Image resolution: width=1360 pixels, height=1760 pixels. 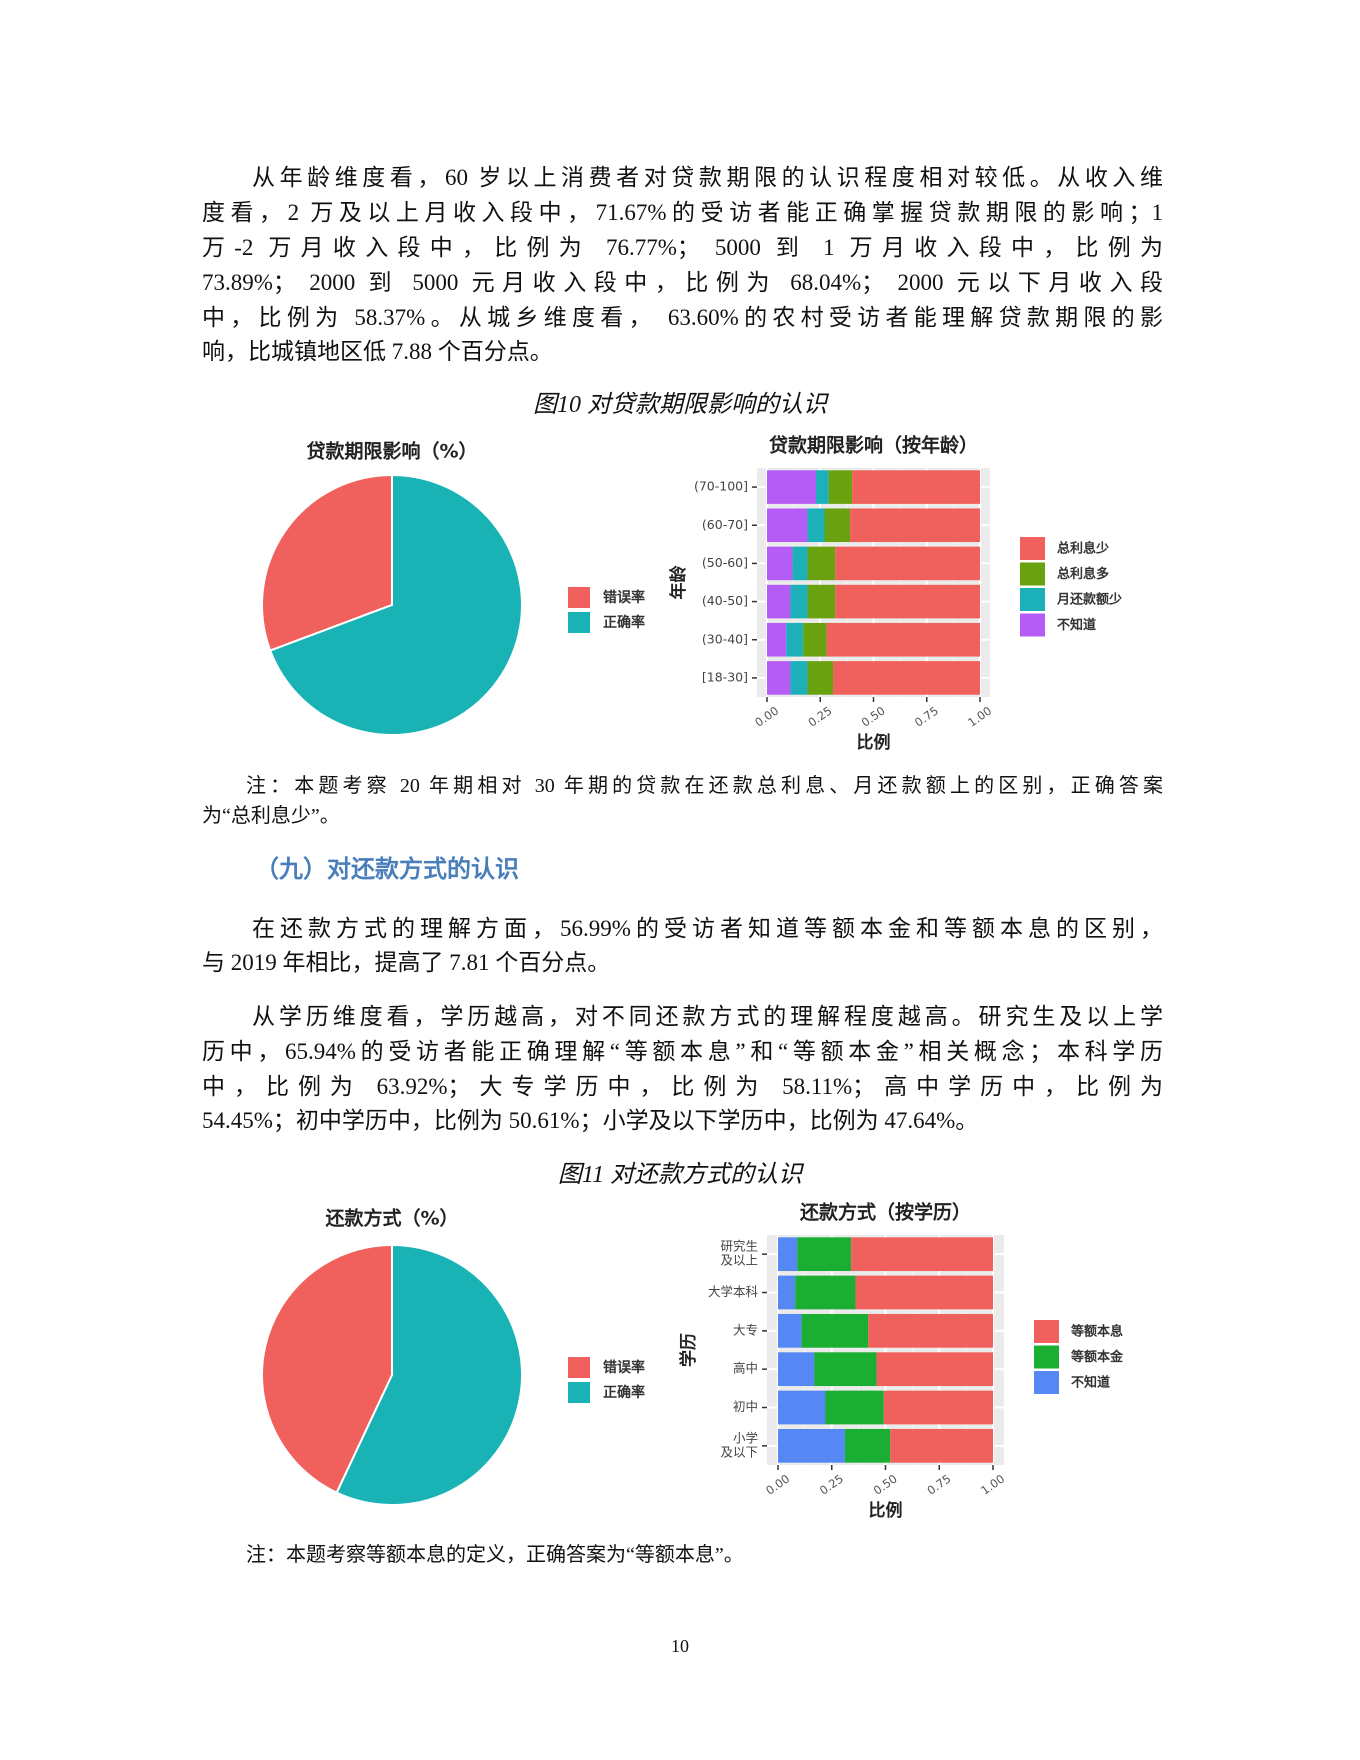 What do you see at coordinates (1083, 549) in the screenshot?
I see `legend-label: 总利息少` at bounding box center [1083, 549].